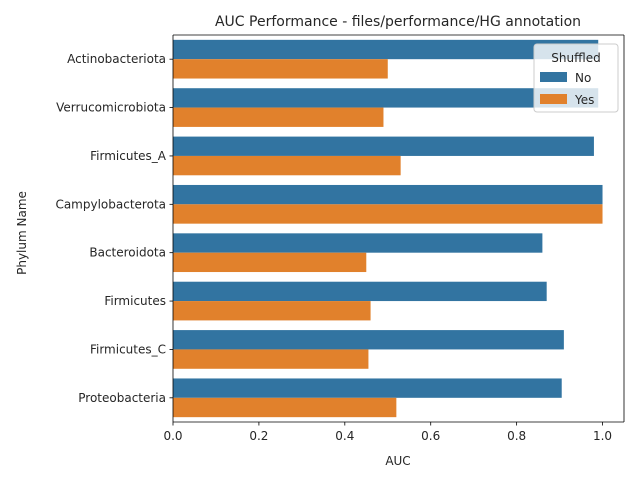  I want to click on y-tick-label-firmicutes: Firmicutes, so click(135, 301).